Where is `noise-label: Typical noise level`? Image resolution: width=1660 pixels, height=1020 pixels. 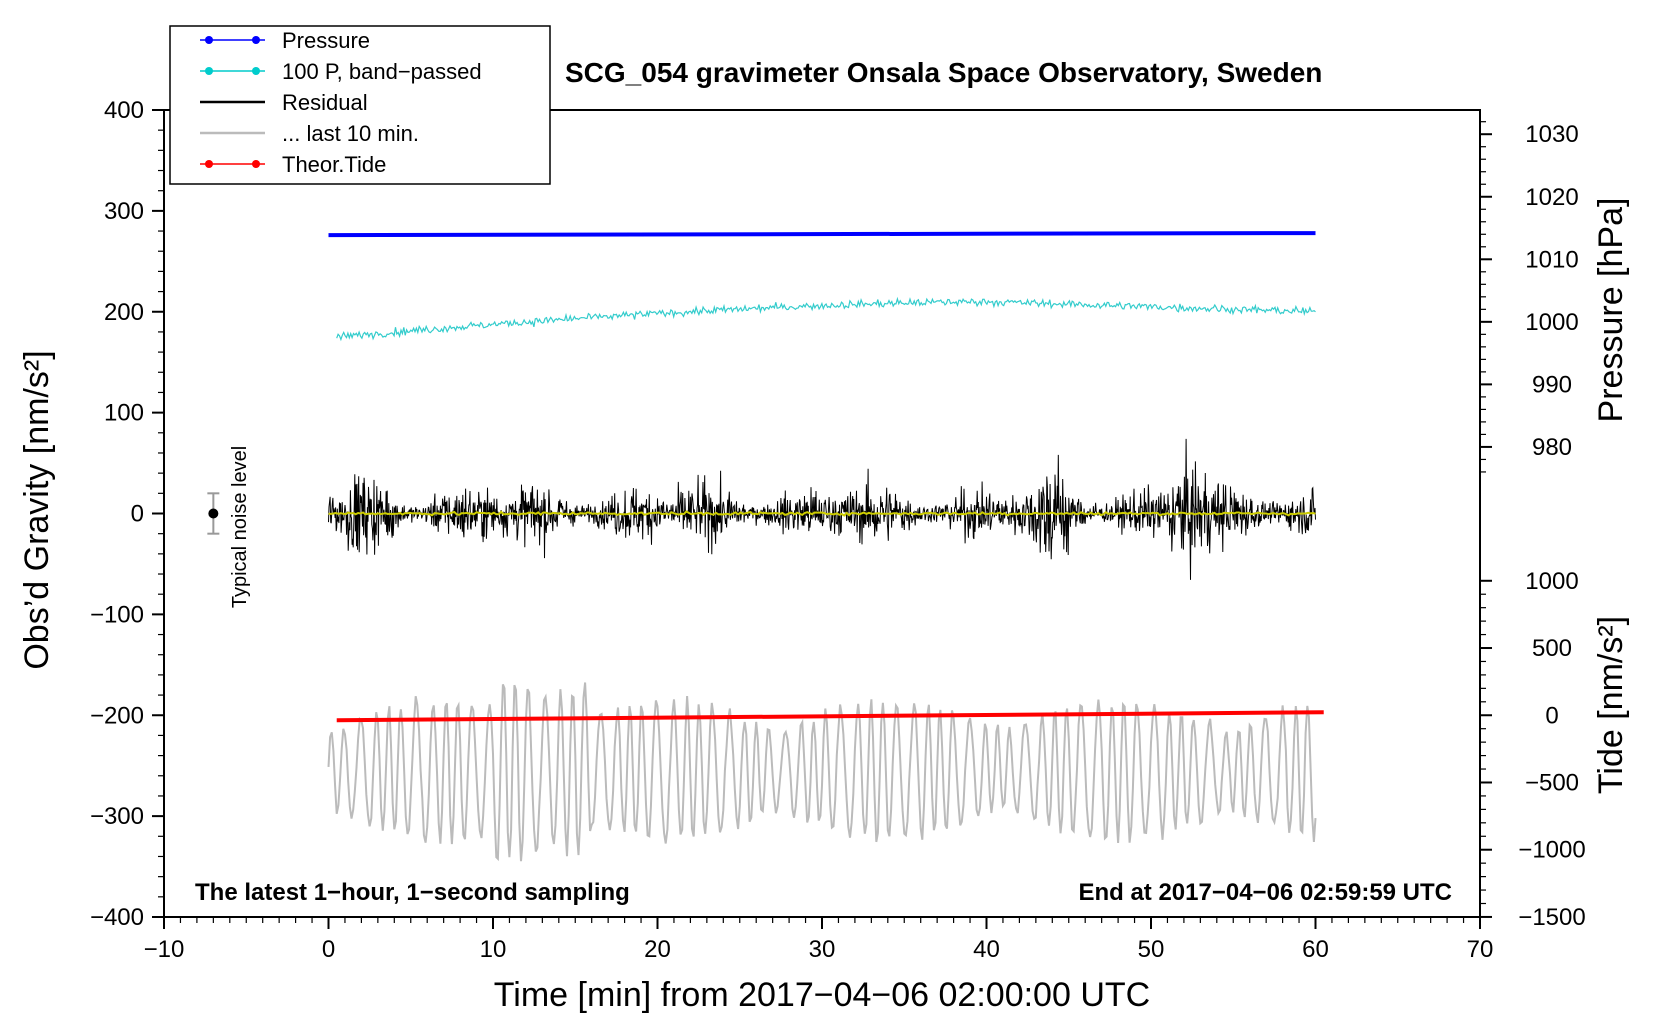 noise-label: Typical noise level is located at coordinates (240, 527).